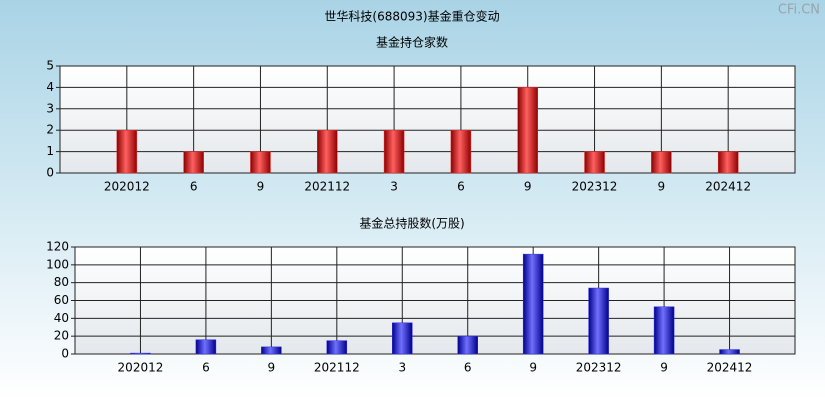  Describe the element at coordinates (50, 108) in the screenshot. I see `y-tick-label: 3` at that location.